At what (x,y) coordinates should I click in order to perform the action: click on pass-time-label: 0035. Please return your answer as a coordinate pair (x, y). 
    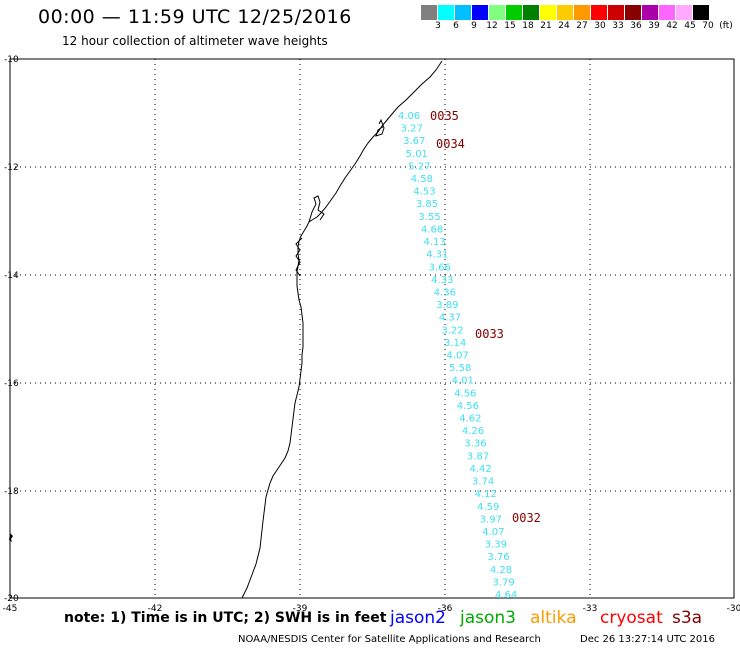
    Looking at the image, I should click on (444, 116).